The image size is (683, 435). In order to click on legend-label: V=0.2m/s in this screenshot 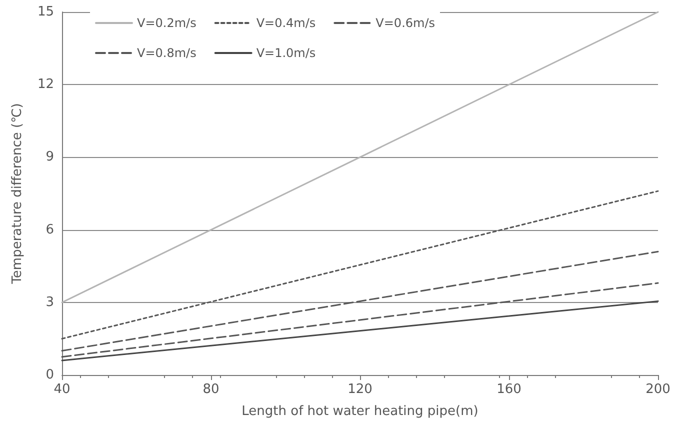, I will do `click(166, 23)`.